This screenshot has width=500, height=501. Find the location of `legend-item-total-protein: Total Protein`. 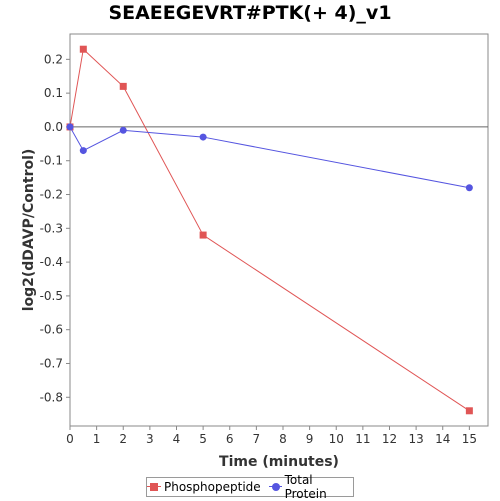

legend-item-total-protein: Total Protein is located at coordinates (310, 487).